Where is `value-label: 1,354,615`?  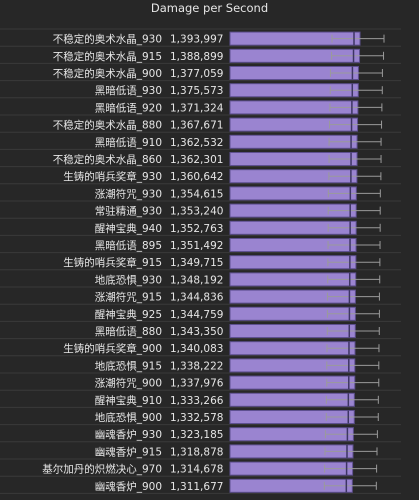
value-label: 1,354,615 is located at coordinates (196, 194).